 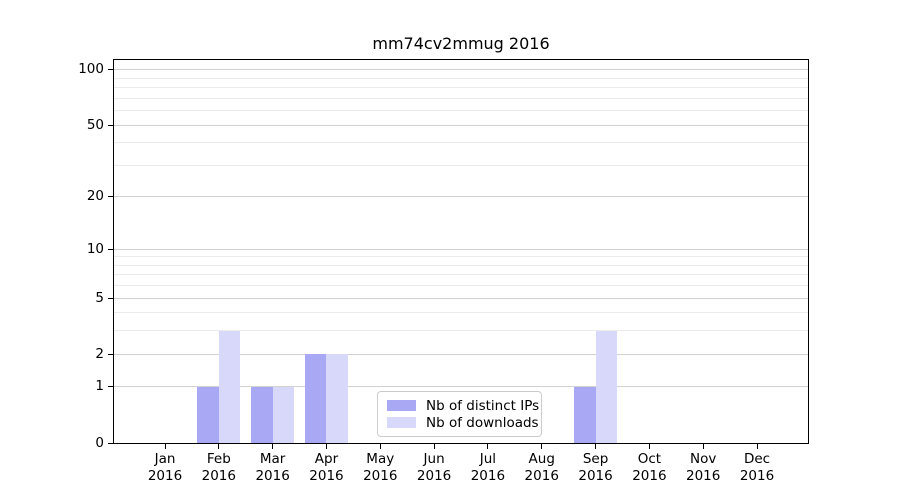 I want to click on y-tick-label: 10, so click(x=95, y=248).